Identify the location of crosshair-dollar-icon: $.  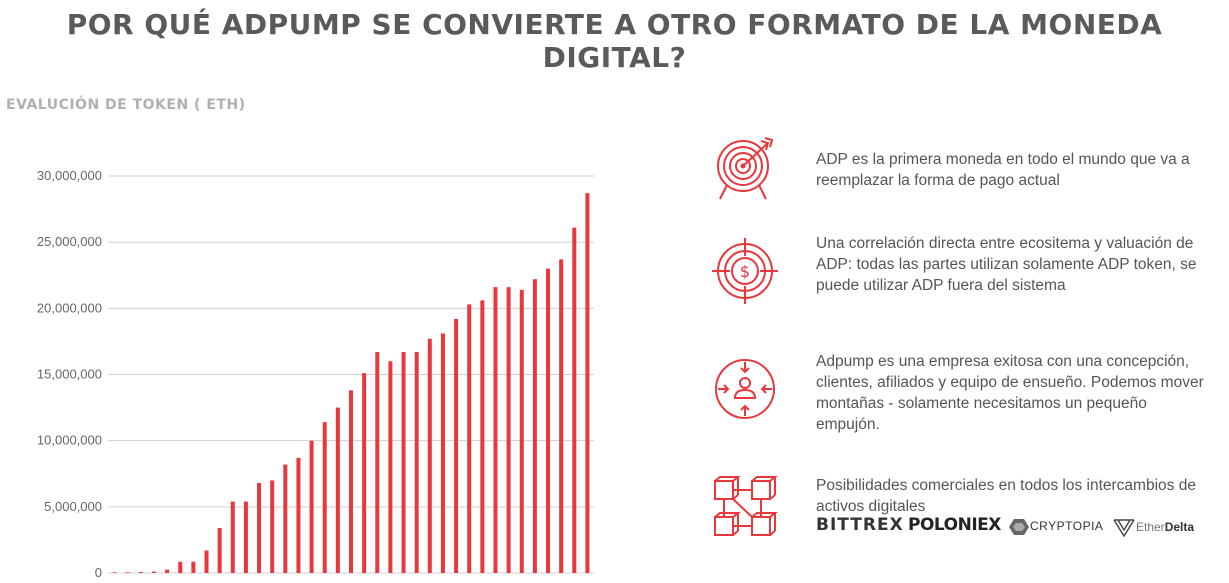
(745, 271).